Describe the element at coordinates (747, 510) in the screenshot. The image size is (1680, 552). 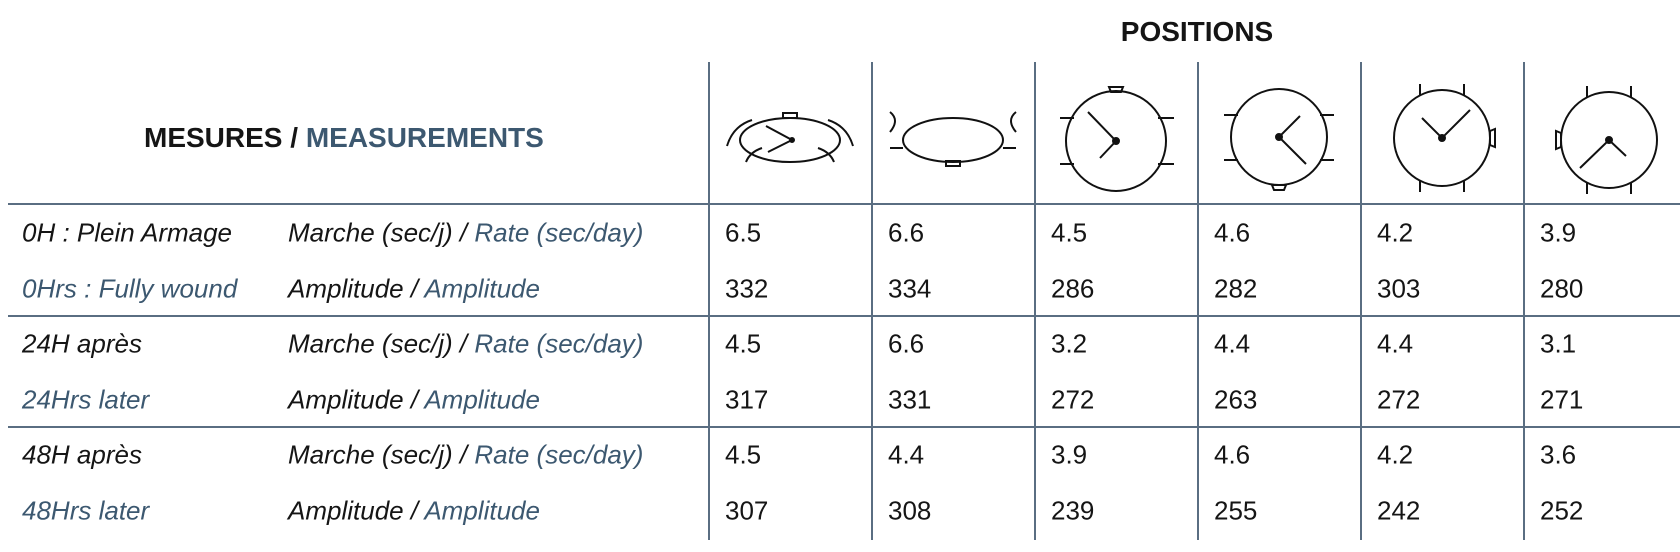
I see `value: 307` at that location.